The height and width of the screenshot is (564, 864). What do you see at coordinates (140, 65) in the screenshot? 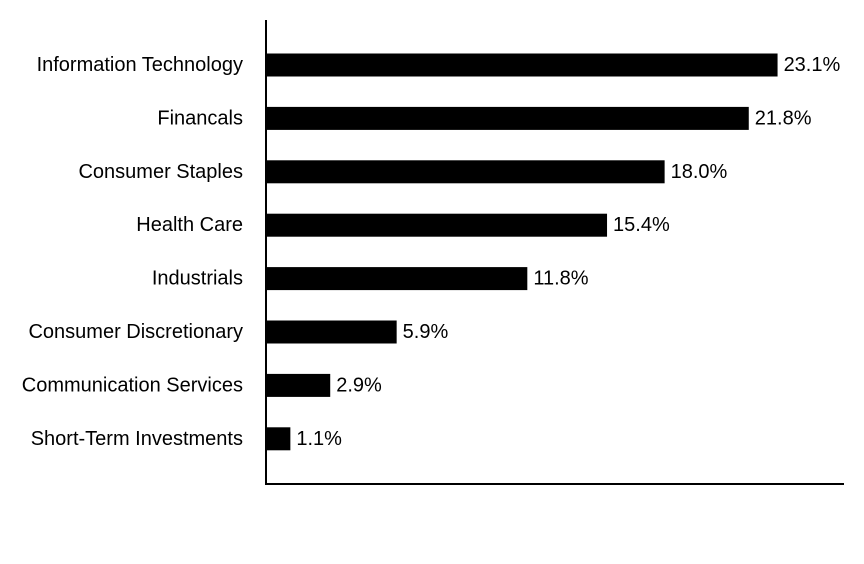
I see `category-label: Information Technology` at bounding box center [140, 65].